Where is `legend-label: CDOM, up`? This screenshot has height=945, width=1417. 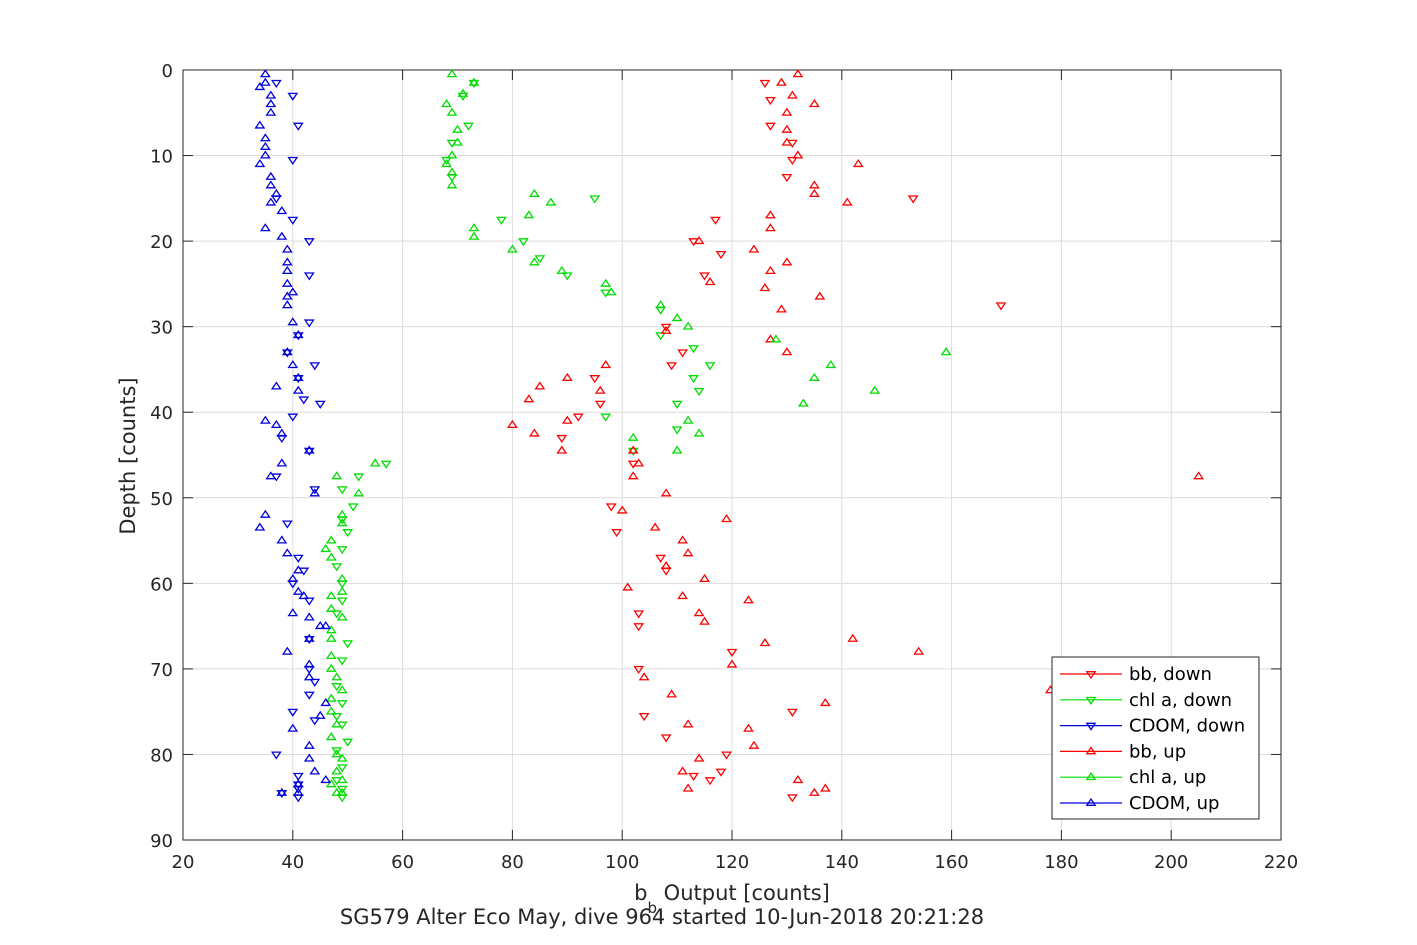
legend-label: CDOM, up is located at coordinates (1174, 803).